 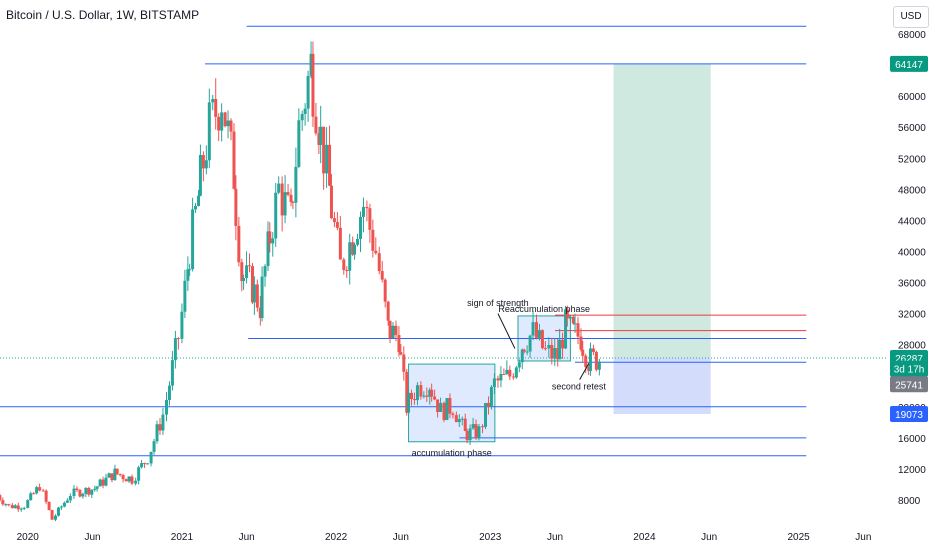 I want to click on price-tag-label: 25741, so click(x=909, y=385).